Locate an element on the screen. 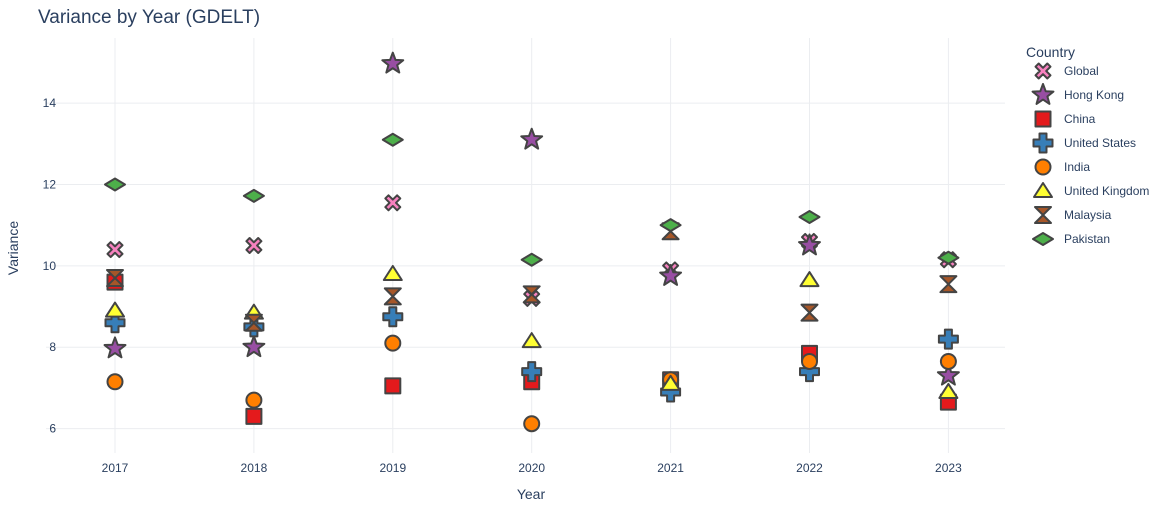 Image resolution: width=1168 pixels, height=505 pixels. y-tick-label: 8 is located at coordinates (52, 347).